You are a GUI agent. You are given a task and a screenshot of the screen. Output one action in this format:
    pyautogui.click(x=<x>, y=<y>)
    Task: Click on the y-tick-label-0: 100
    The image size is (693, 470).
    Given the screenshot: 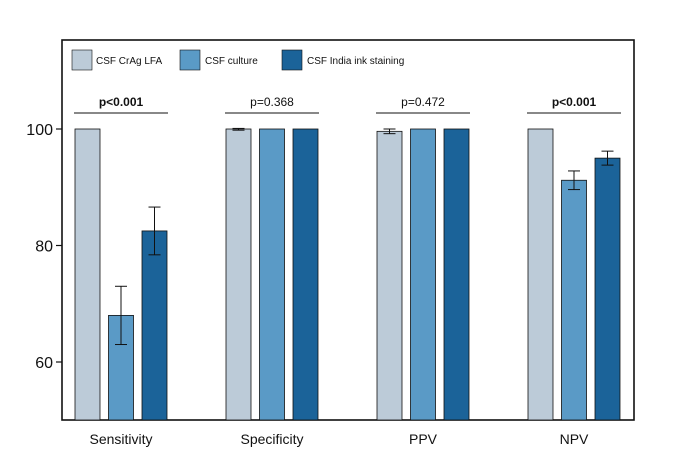 What is the action you would take?
    pyautogui.click(x=39, y=130)
    